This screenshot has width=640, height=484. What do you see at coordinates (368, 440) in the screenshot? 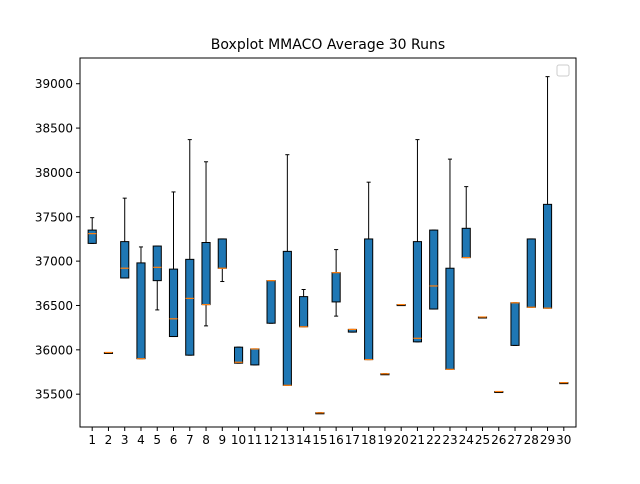
I see `x-tick-label: 18` at bounding box center [368, 440].